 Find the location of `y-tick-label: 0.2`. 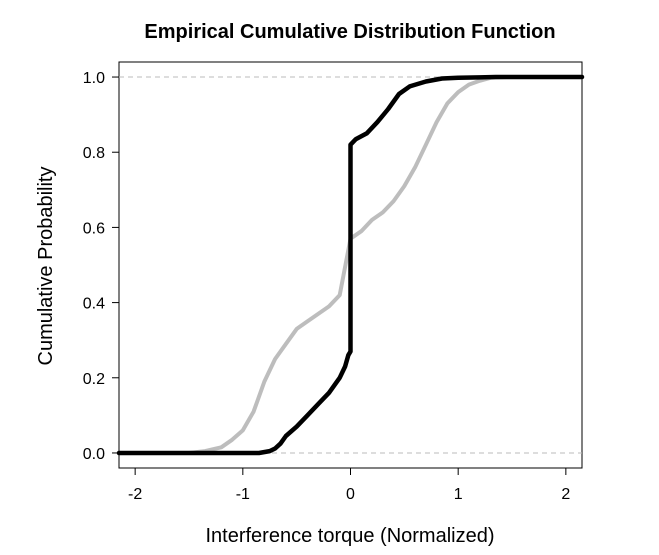

y-tick-label: 0.2 is located at coordinates (94, 379).